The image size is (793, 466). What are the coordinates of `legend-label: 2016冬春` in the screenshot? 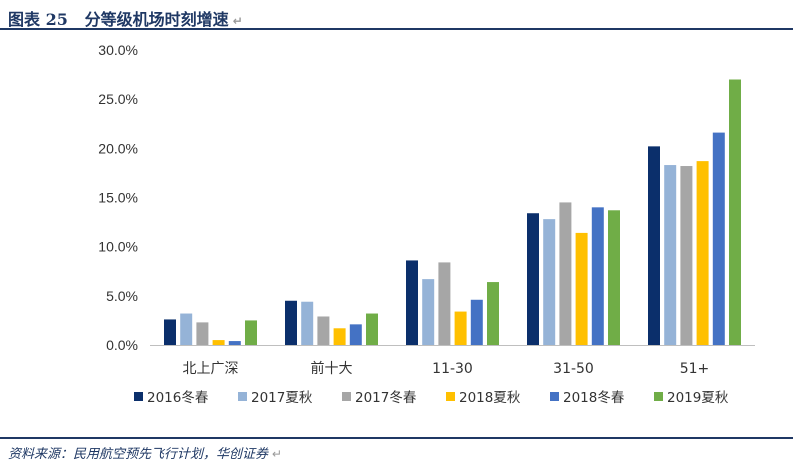 It's located at (178, 398).